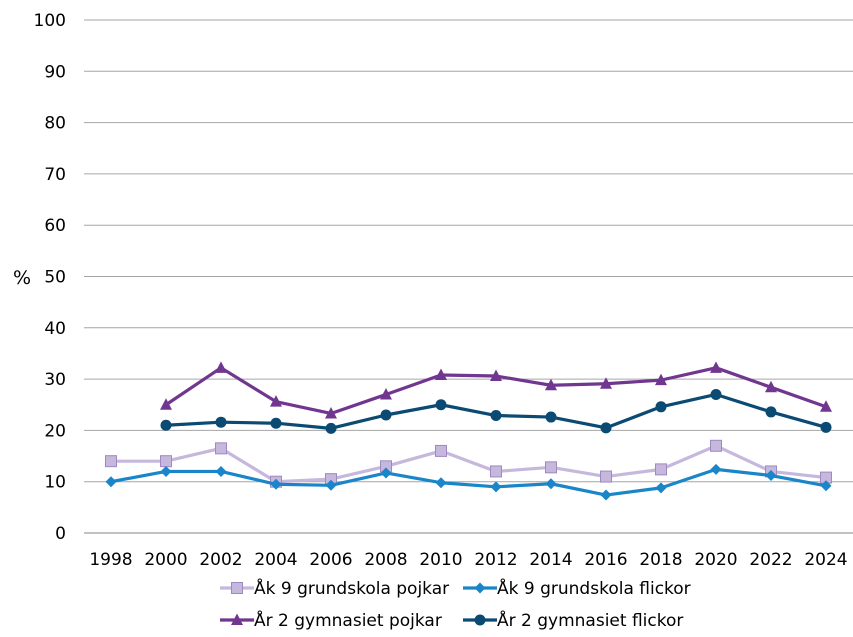 The height and width of the screenshot is (637, 853). I want to click on y-axis-label: %, so click(22, 278).